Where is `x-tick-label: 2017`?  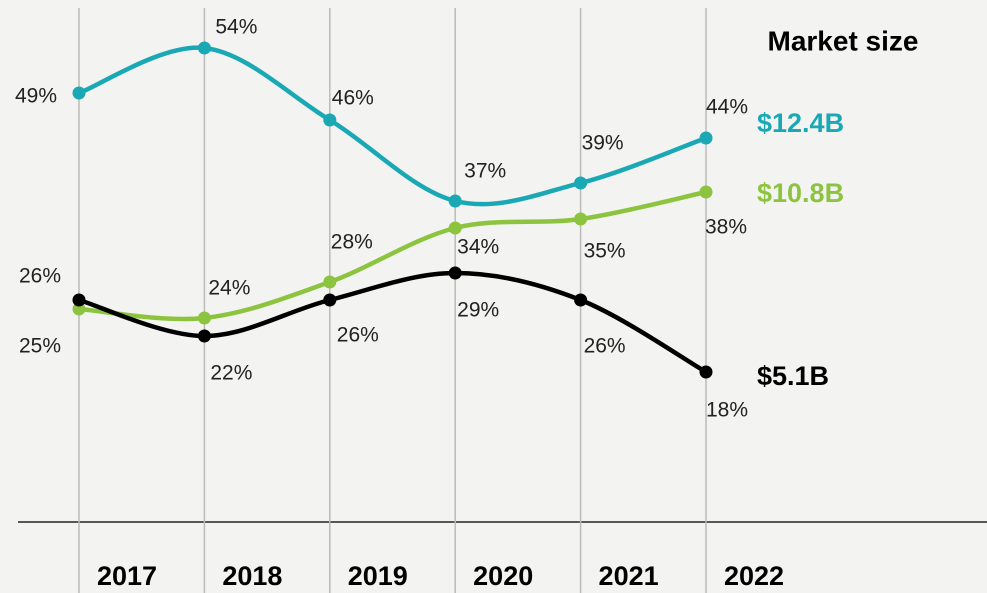 x-tick-label: 2017 is located at coordinates (127, 576).